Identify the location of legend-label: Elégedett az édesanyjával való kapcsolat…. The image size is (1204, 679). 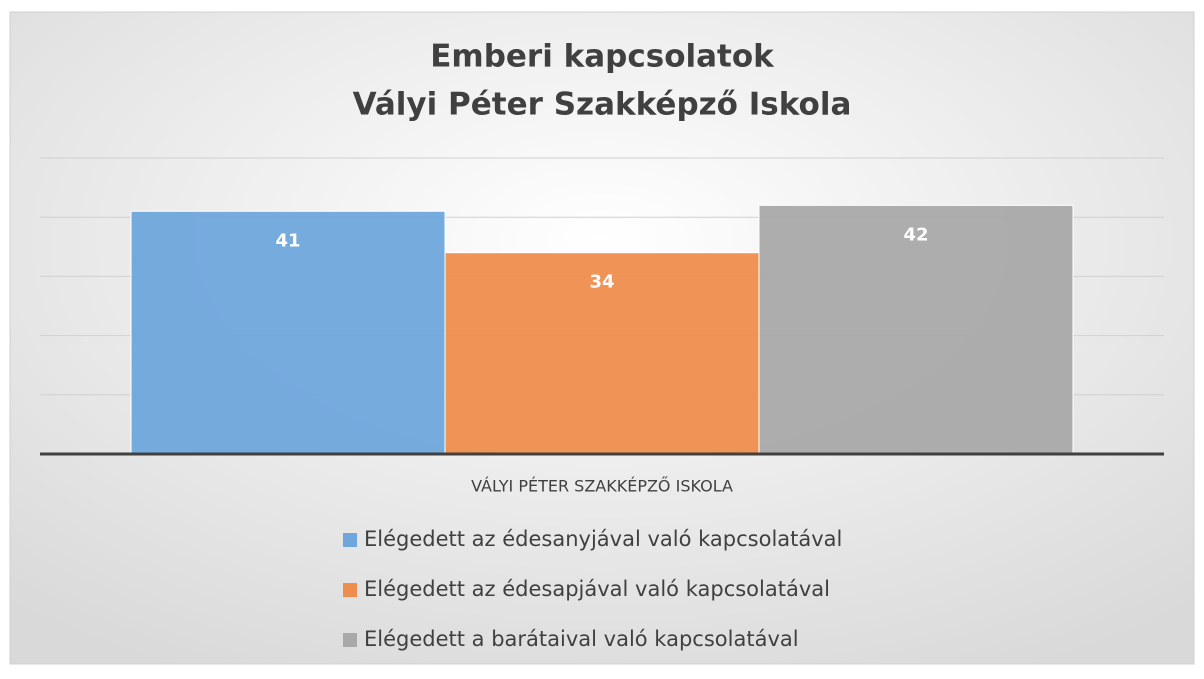
(603, 539).